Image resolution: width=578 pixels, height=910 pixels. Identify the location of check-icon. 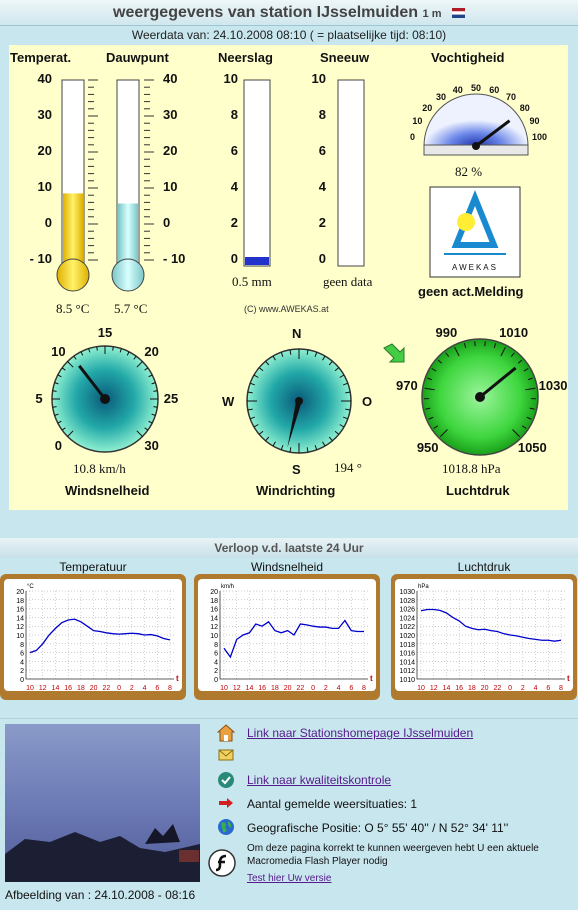
(226, 780).